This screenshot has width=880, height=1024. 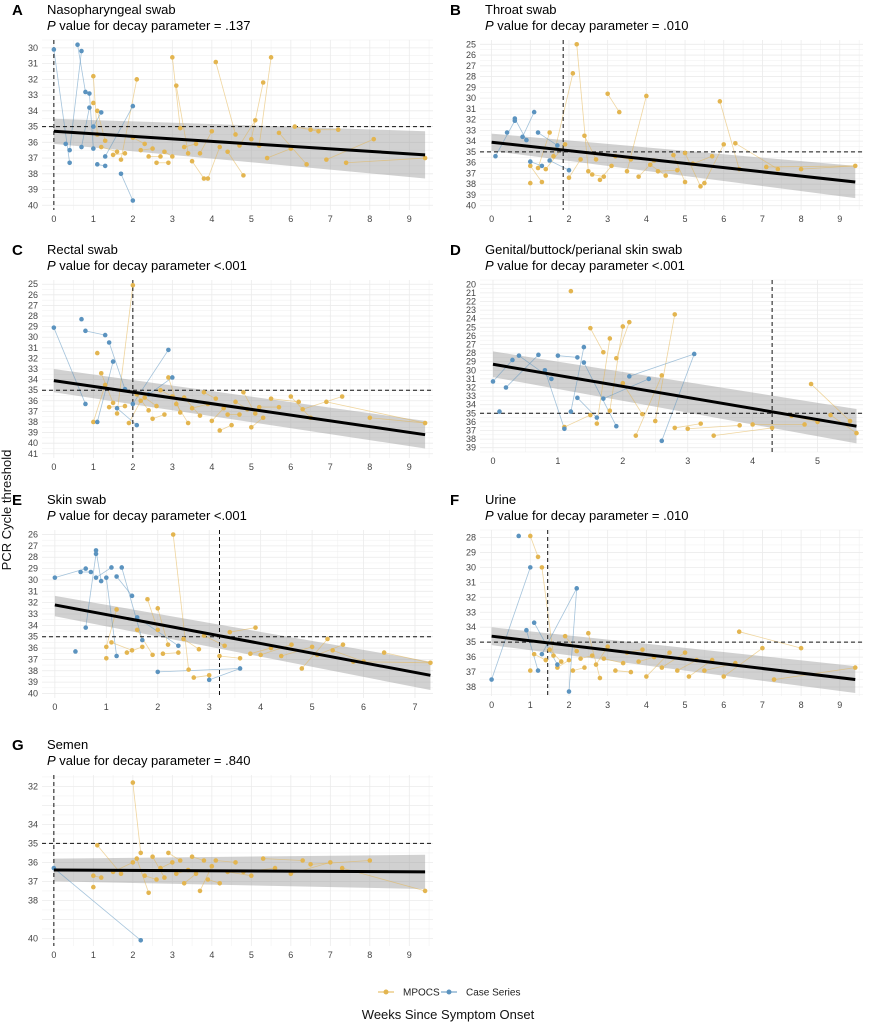 I want to click on y-tick-label: 32, so click(x=33, y=603).